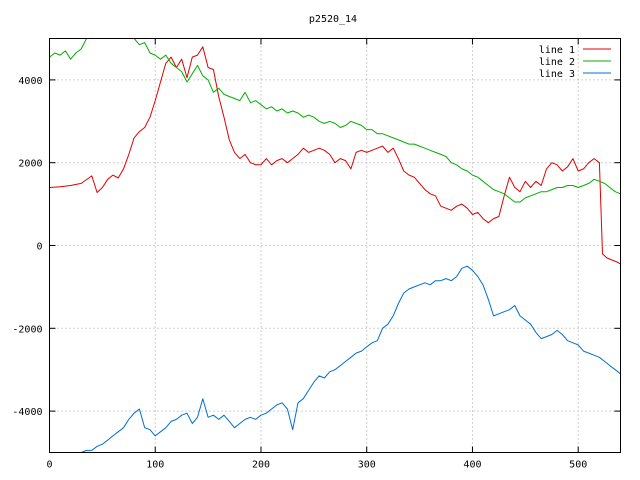  Describe the element at coordinates (27, 329) in the screenshot. I see `y-tick-label: -2000` at that location.